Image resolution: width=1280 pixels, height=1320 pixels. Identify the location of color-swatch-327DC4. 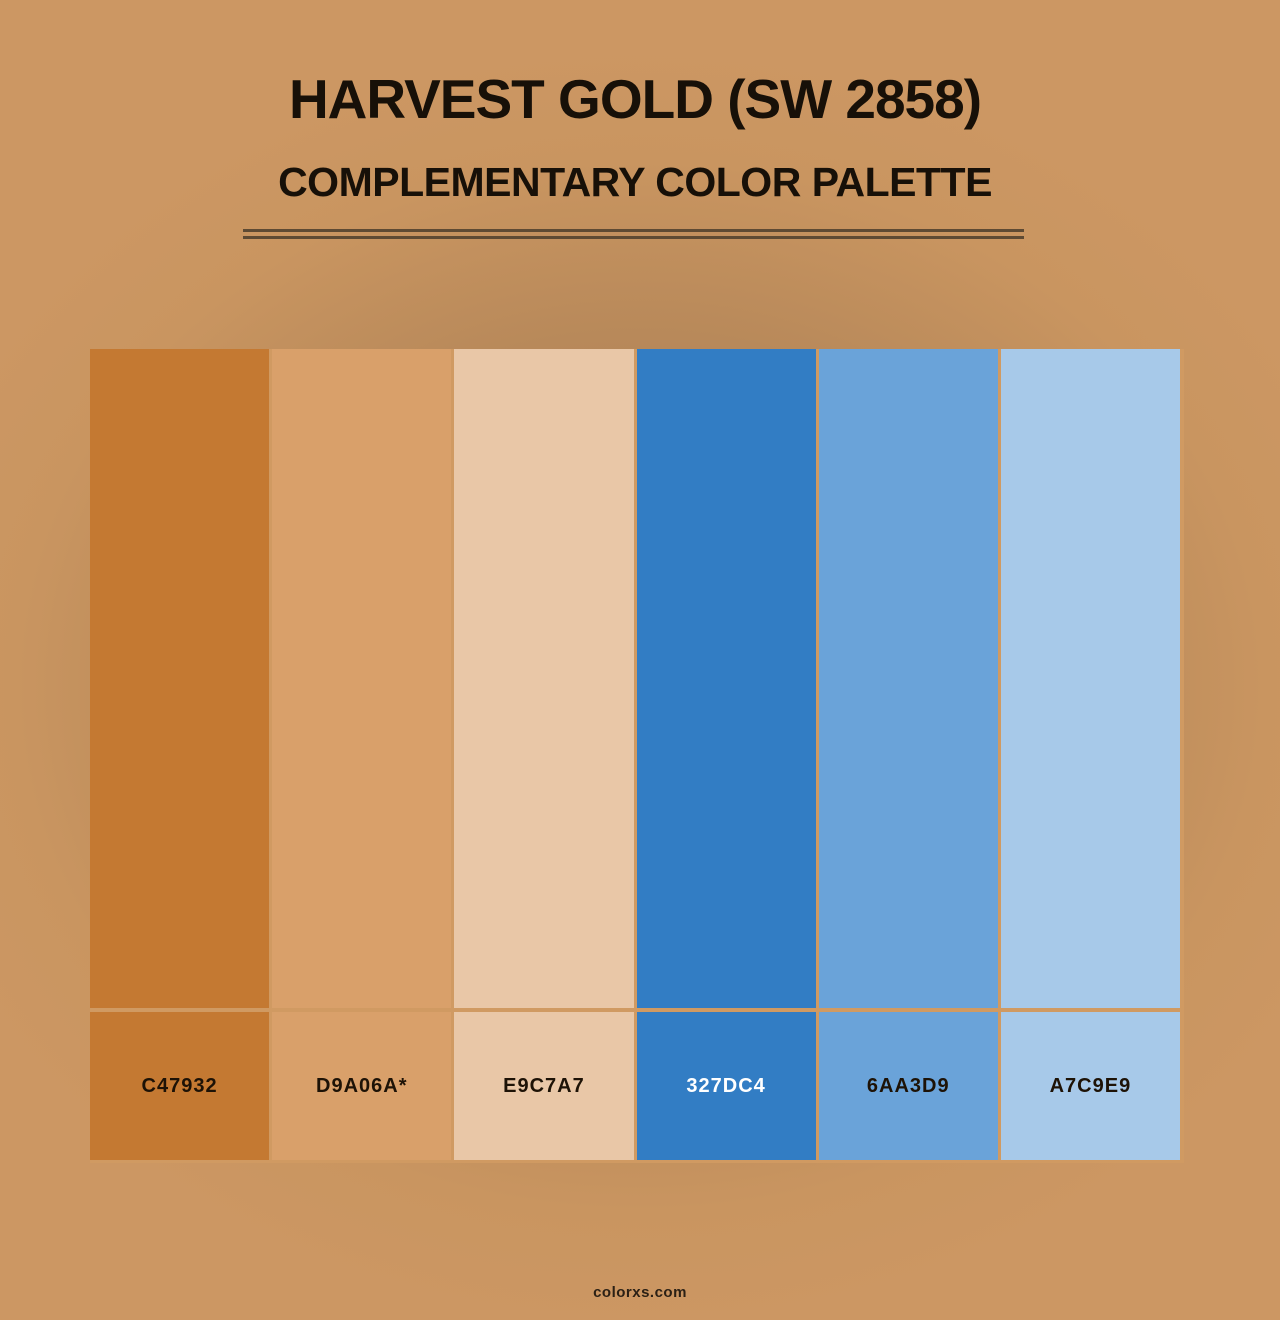
(726, 678).